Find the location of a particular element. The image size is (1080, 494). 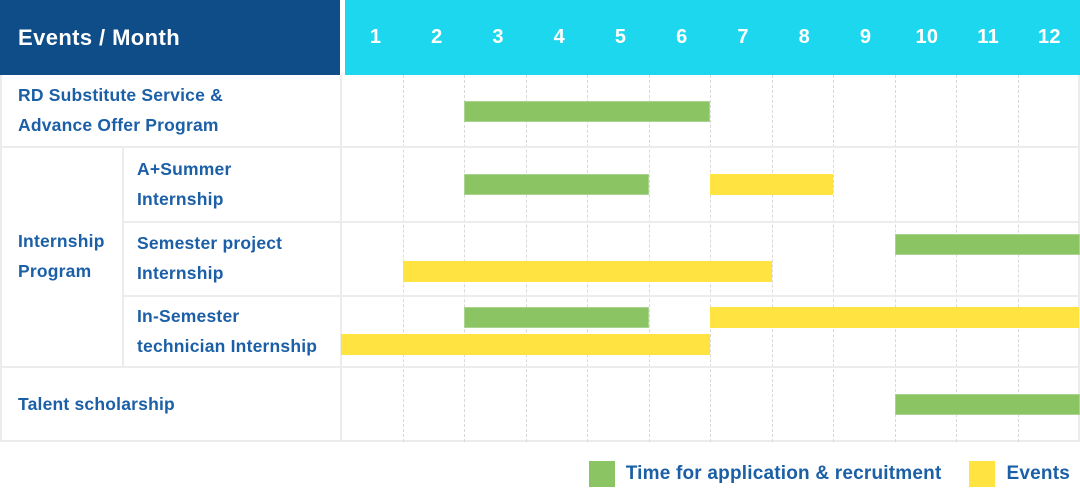

row-label-semester-project-internship: Semester project Internship is located at coordinates (210, 258).